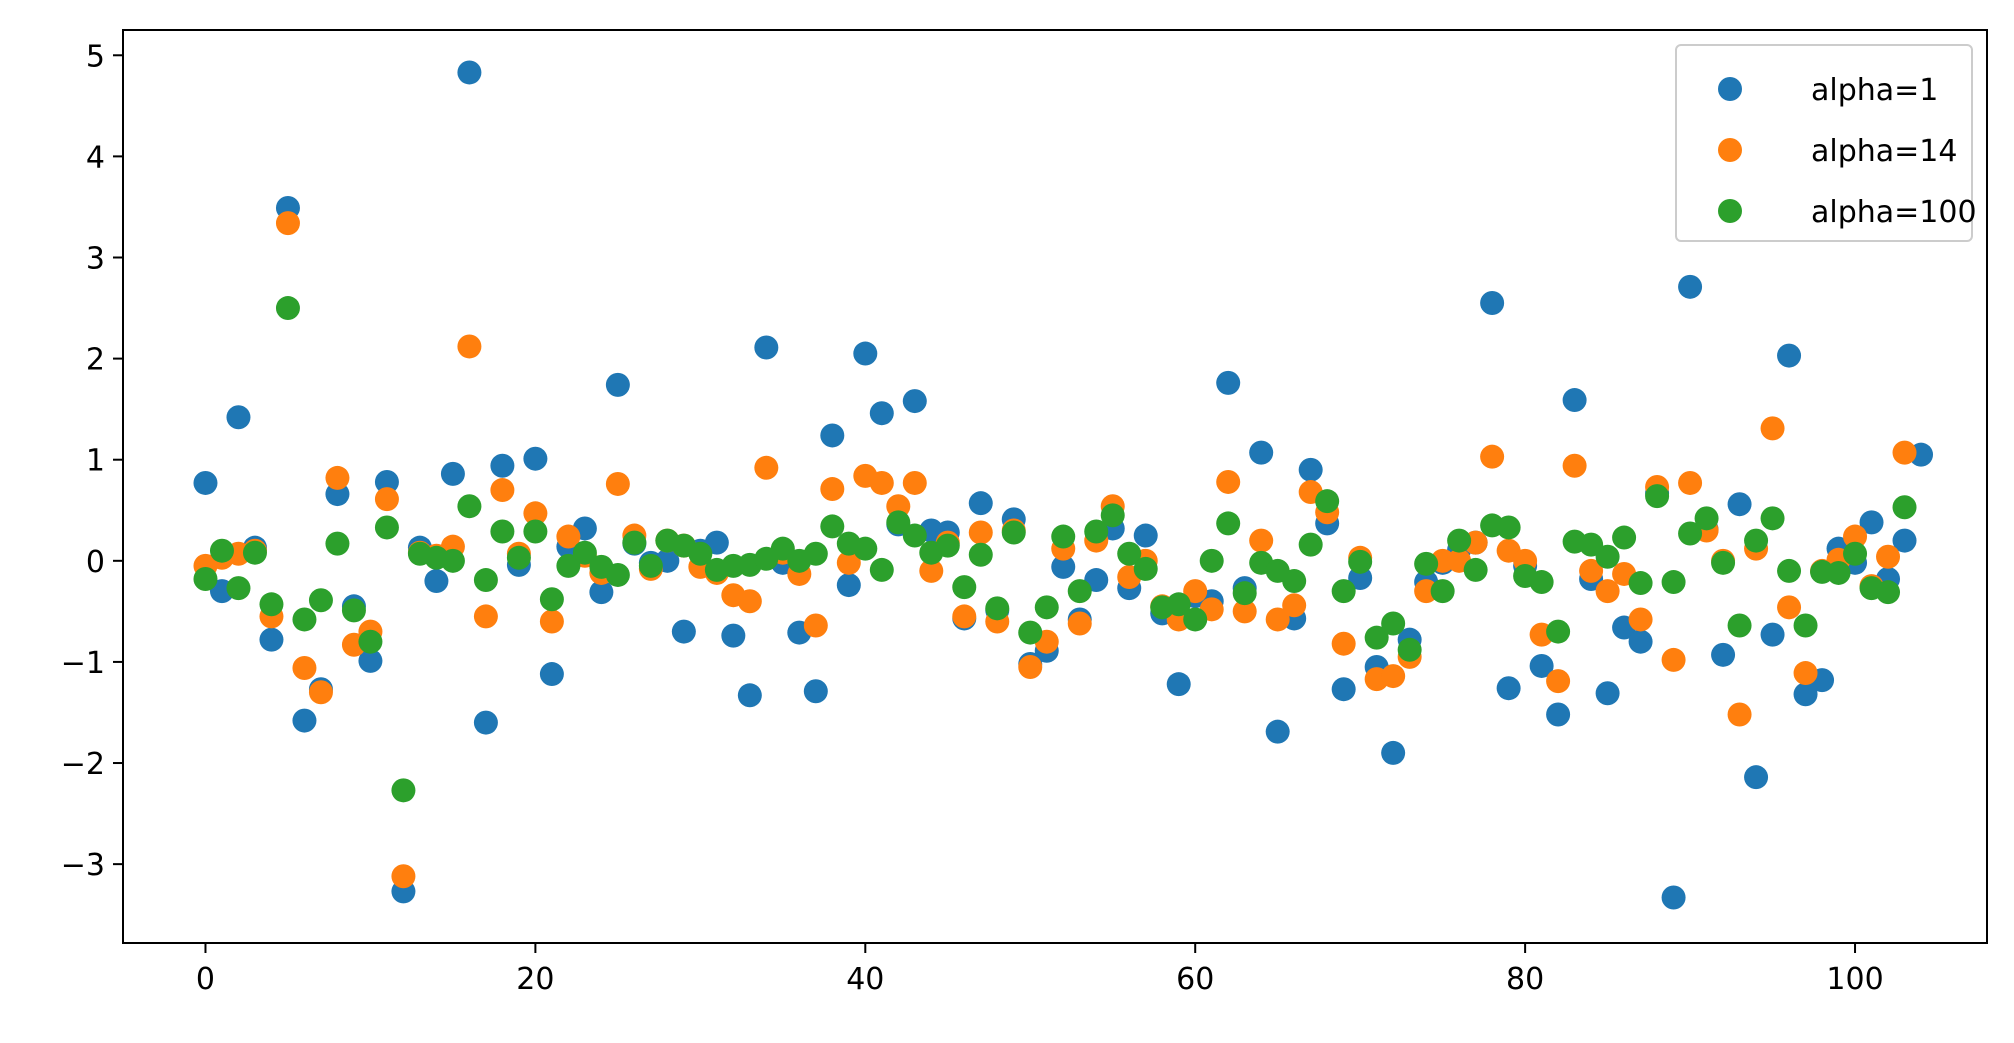 This screenshot has height=1043, width=2014. Describe the element at coordinates (1525, 979) in the screenshot. I see `x-tick-label: 80` at that location.